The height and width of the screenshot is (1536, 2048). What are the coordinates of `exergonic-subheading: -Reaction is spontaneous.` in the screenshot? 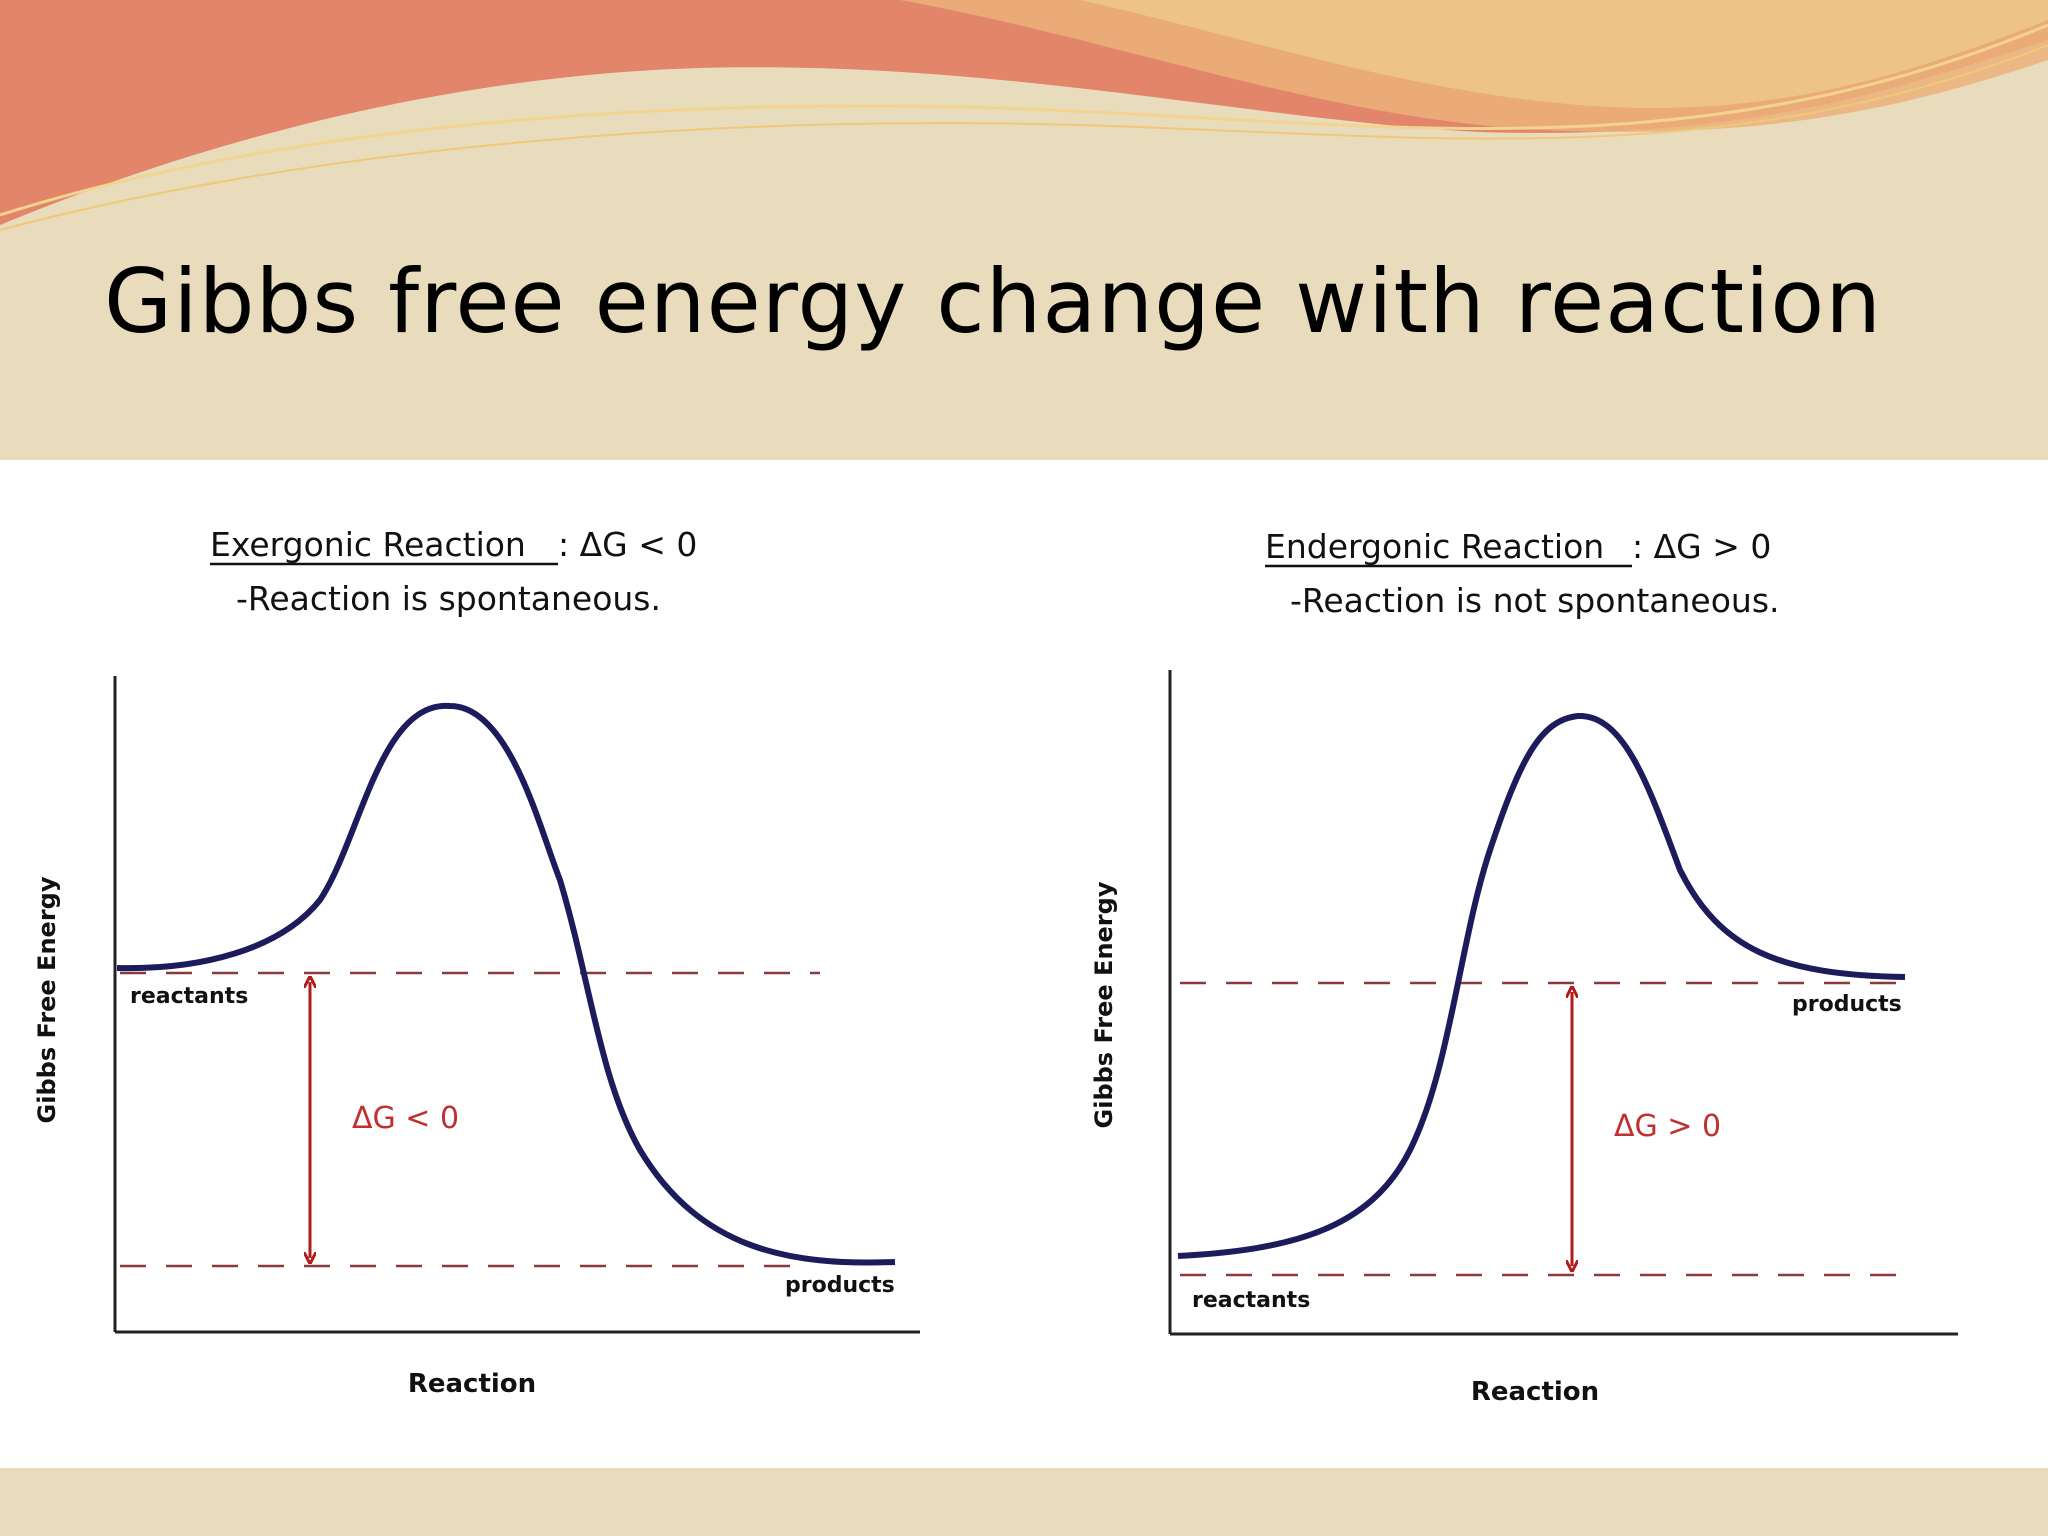 It's located at (448, 598).